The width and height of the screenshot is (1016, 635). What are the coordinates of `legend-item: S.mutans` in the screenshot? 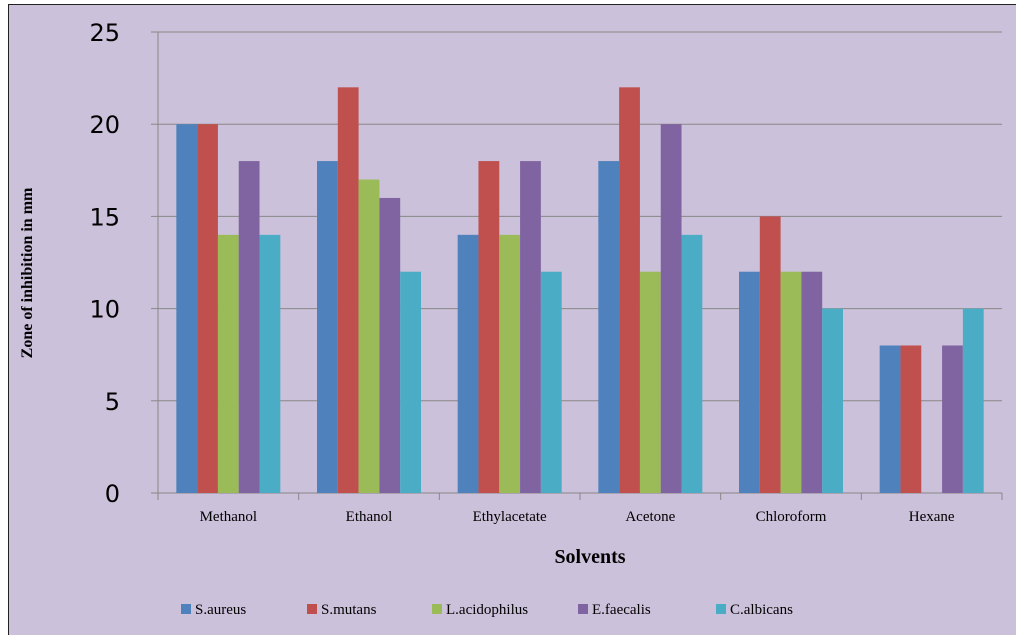 It's located at (342, 610).